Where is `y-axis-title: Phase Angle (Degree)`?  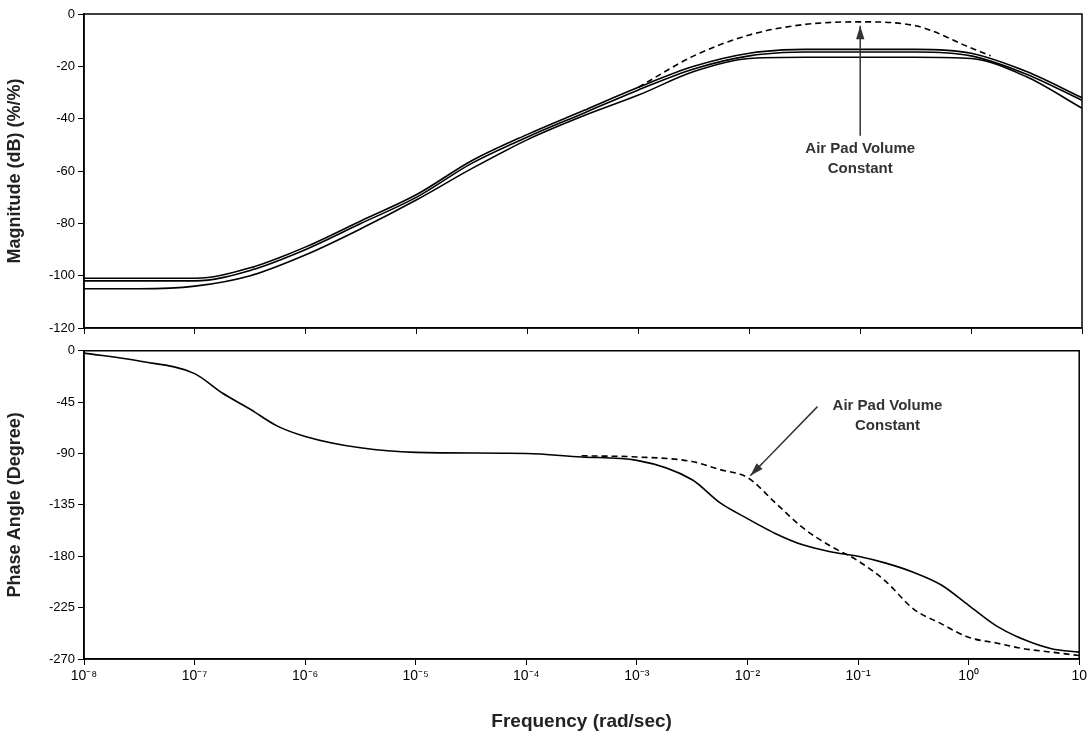 y-axis-title: Phase Angle (Degree) is located at coordinates (13, 505).